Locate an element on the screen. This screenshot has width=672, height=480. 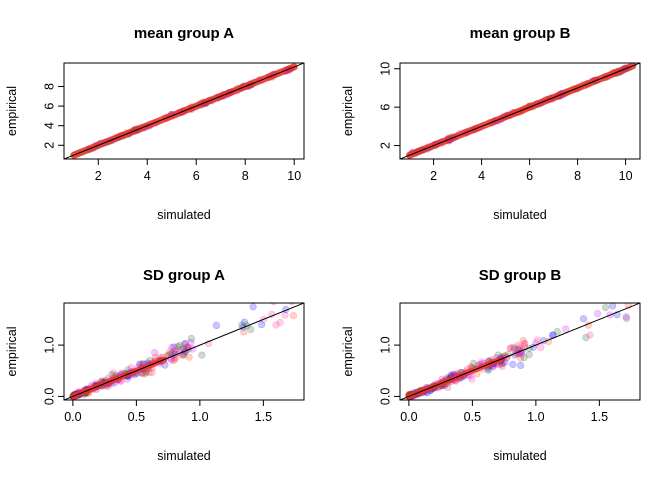
panel-title: SD group A is located at coordinates (184, 275).